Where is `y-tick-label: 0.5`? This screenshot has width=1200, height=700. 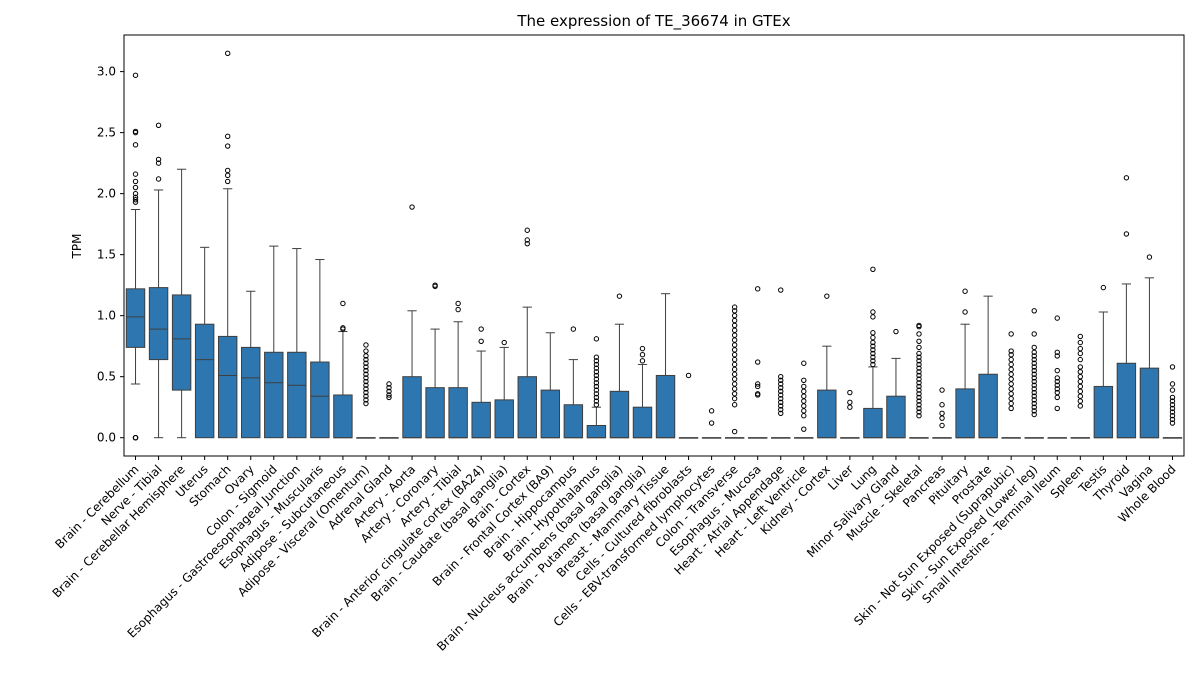 y-tick-label: 0.5 is located at coordinates (106, 377).